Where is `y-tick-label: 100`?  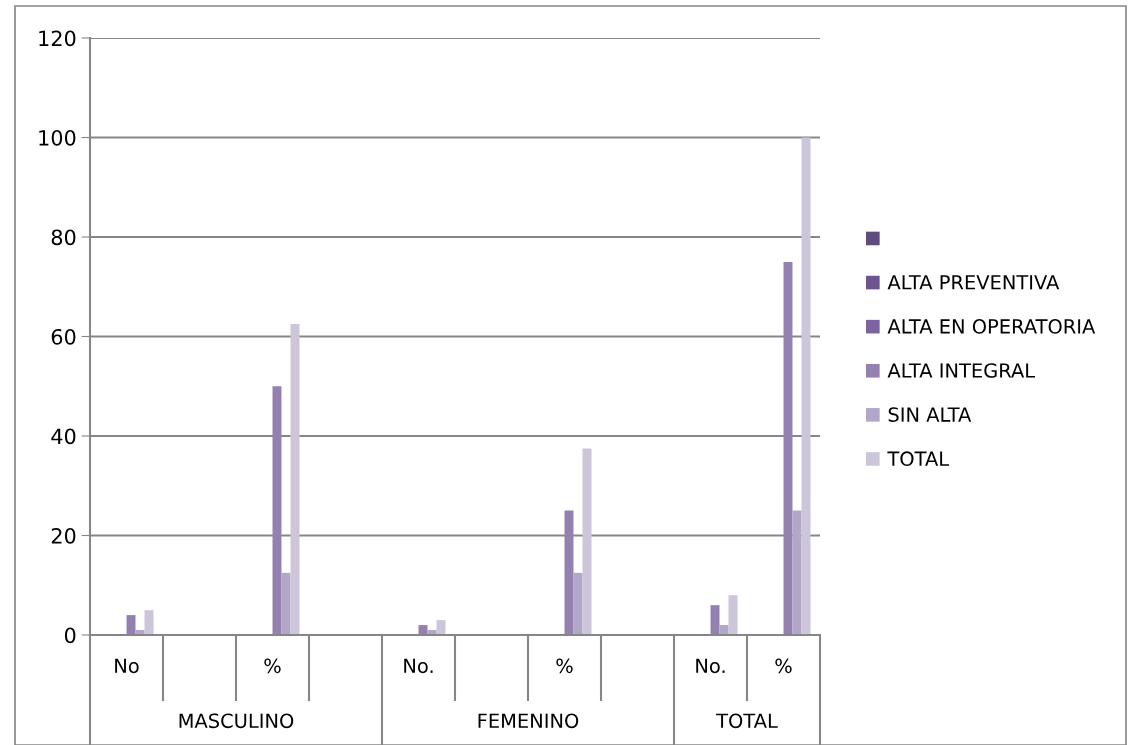 y-tick-label: 100 is located at coordinates (57, 137).